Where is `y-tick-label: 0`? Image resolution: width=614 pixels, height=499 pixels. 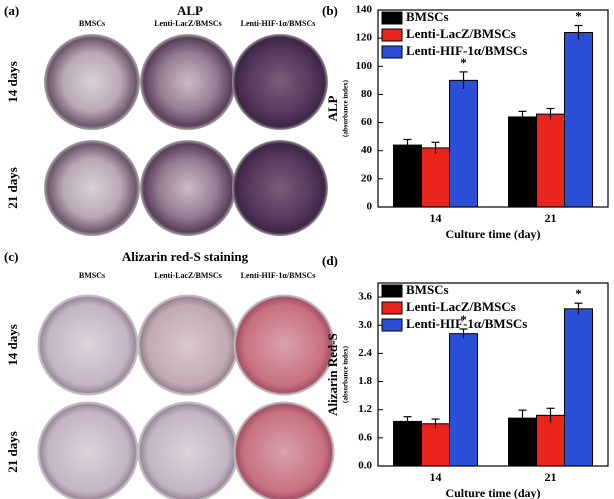
y-tick-label: 0 is located at coordinates (370, 207).